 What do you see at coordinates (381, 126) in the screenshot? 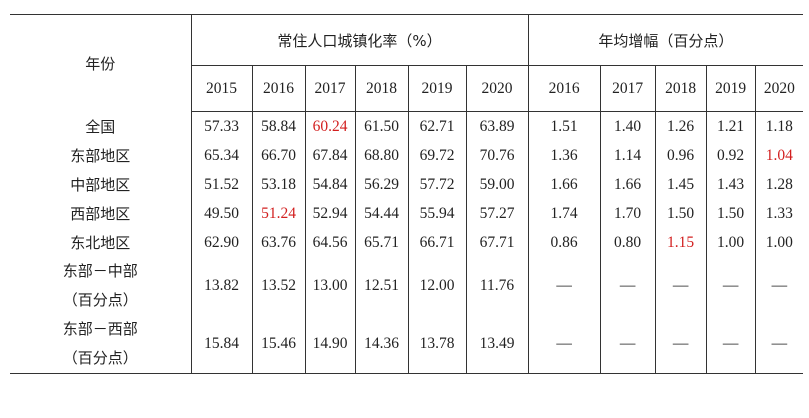
I see `rate-cell: 61.50` at bounding box center [381, 126].